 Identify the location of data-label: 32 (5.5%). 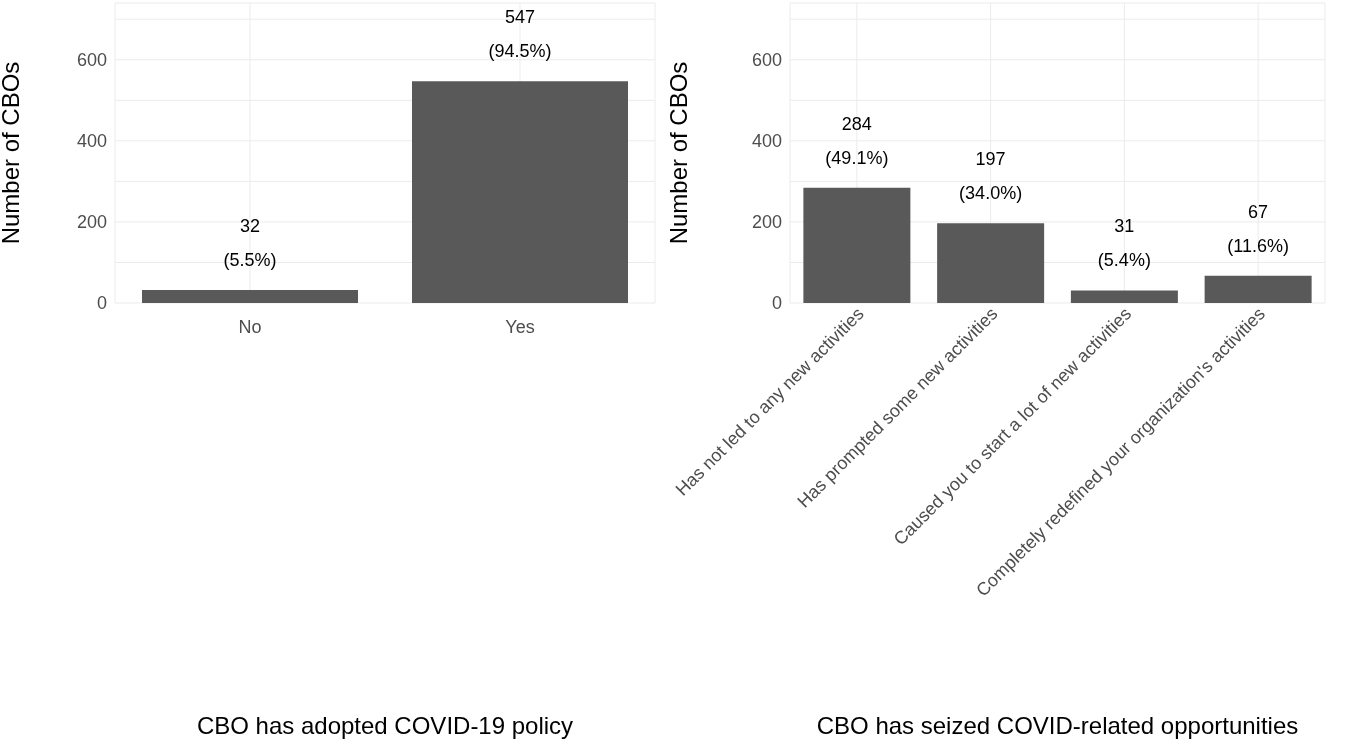
(250, 243).